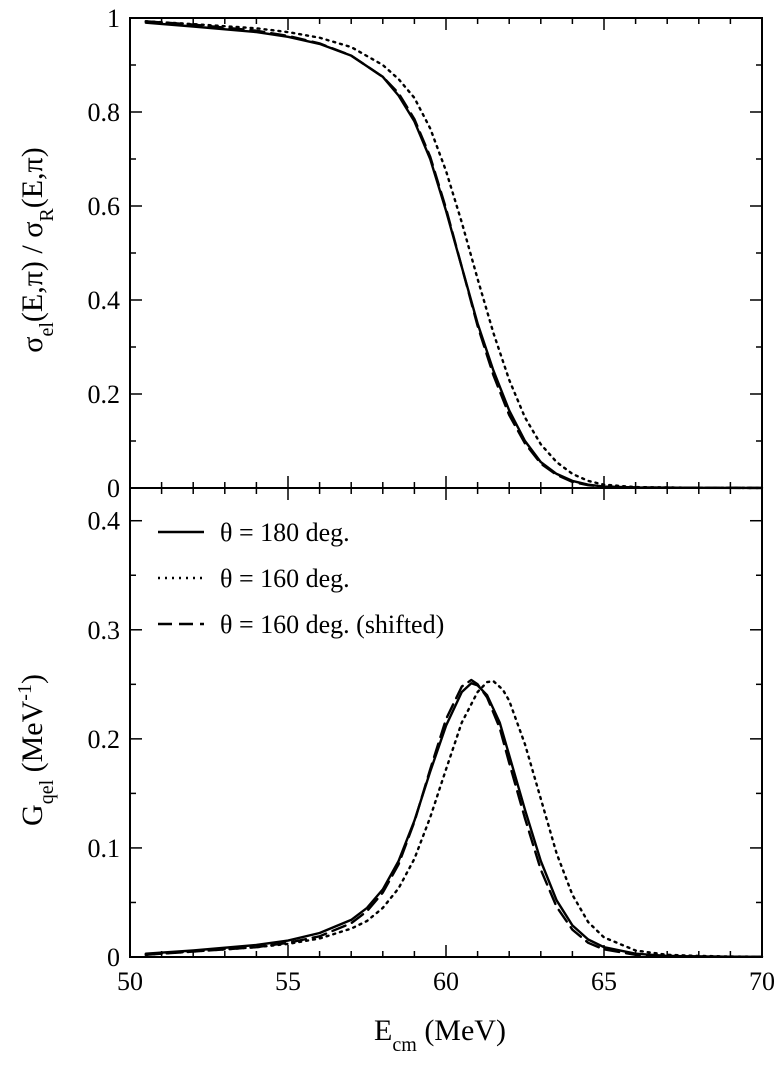  What do you see at coordinates (130, 981) in the screenshot?
I see `x-tick-label: 50` at bounding box center [130, 981].